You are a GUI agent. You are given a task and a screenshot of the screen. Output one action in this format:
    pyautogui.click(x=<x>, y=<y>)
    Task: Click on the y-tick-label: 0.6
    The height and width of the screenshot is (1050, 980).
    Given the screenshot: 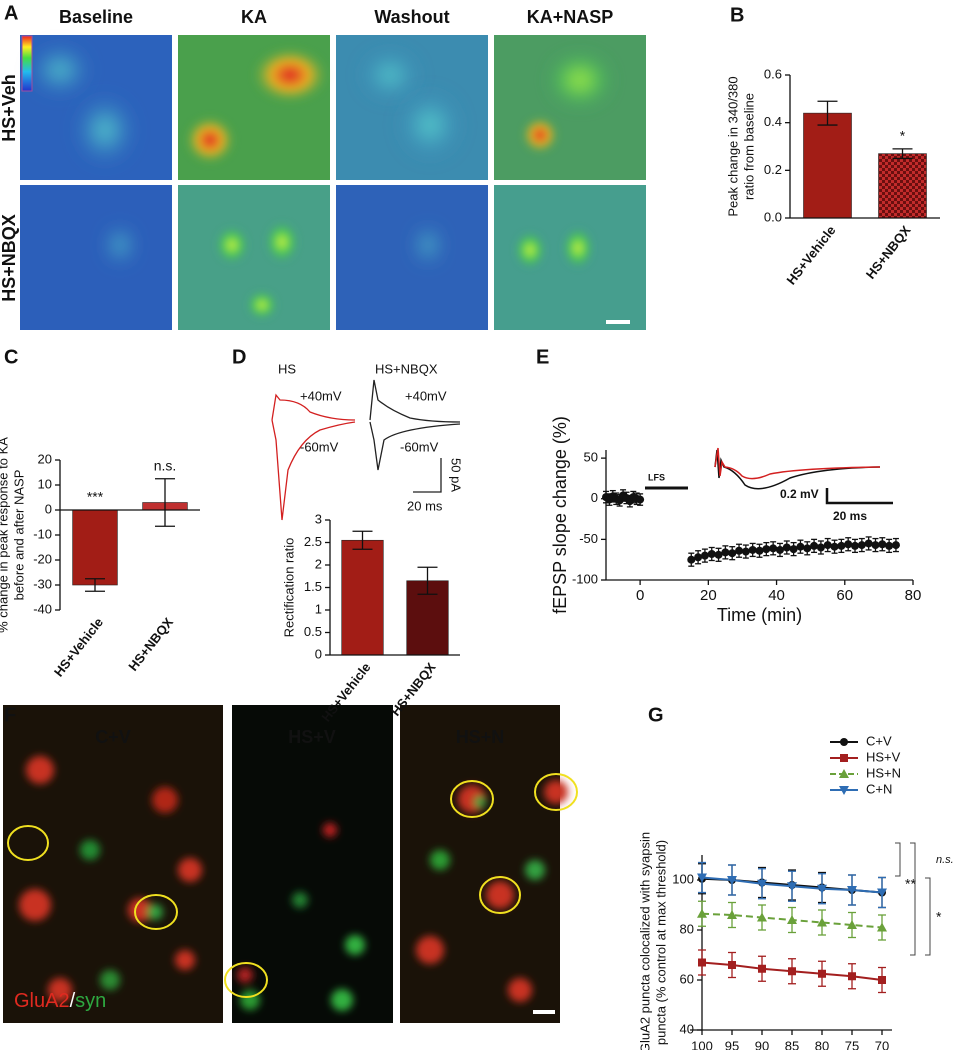 What is the action you would take?
    pyautogui.click(x=773, y=73)
    